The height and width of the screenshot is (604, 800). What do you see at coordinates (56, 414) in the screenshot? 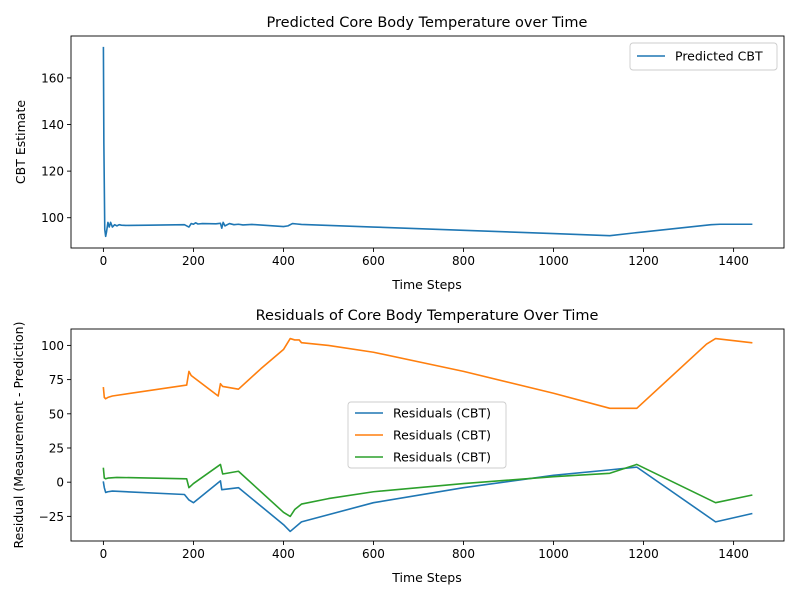
I see `y-tick-label: 50` at bounding box center [56, 414].